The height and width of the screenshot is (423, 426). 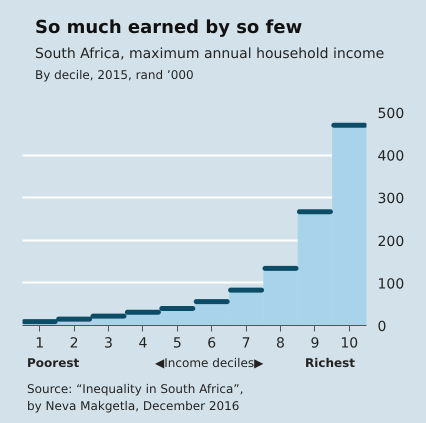 I want to click on text: ◀Income deciles▶, so click(x=209, y=363).